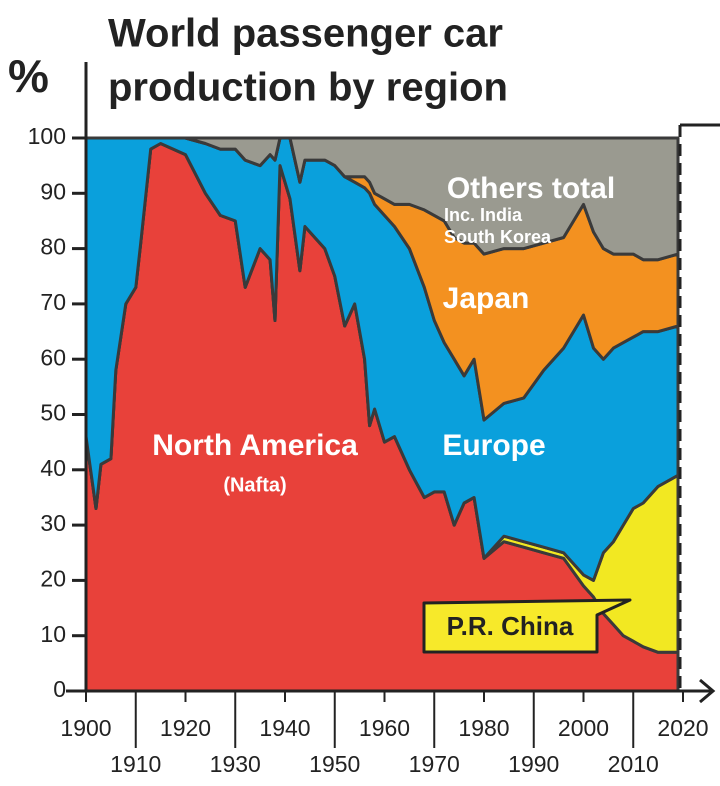 The height and width of the screenshot is (786, 720). I want to click on x-tick-label: 2010, so click(633, 764).